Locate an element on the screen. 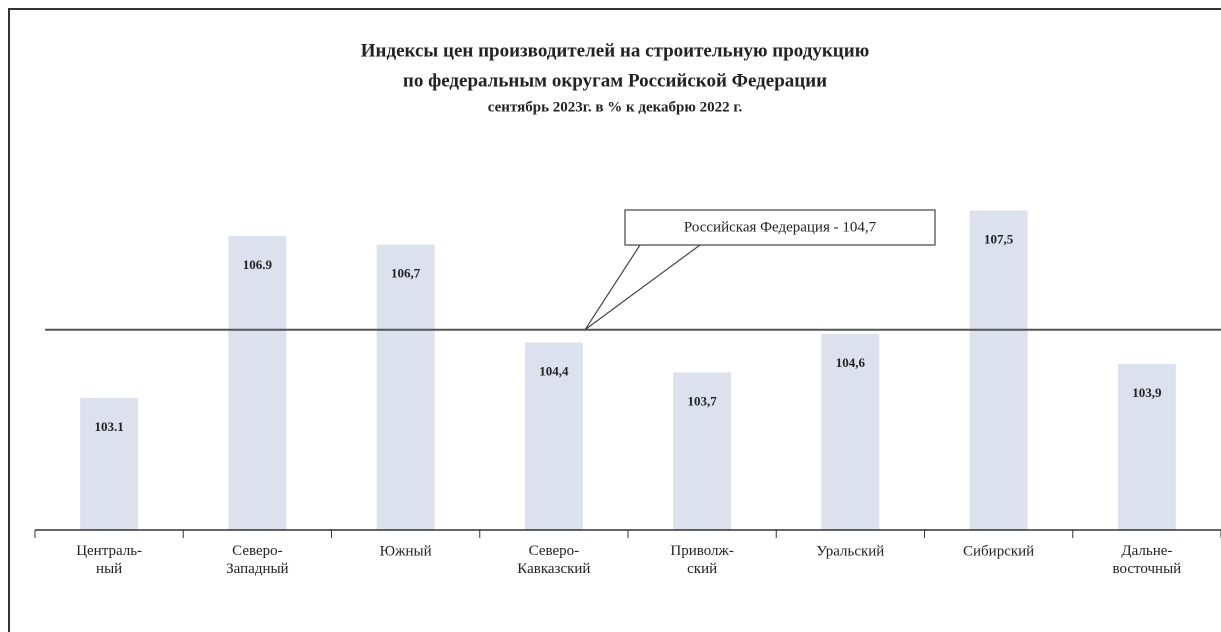 The image size is (1221, 632). data-label: 103,9 is located at coordinates (1147, 392).